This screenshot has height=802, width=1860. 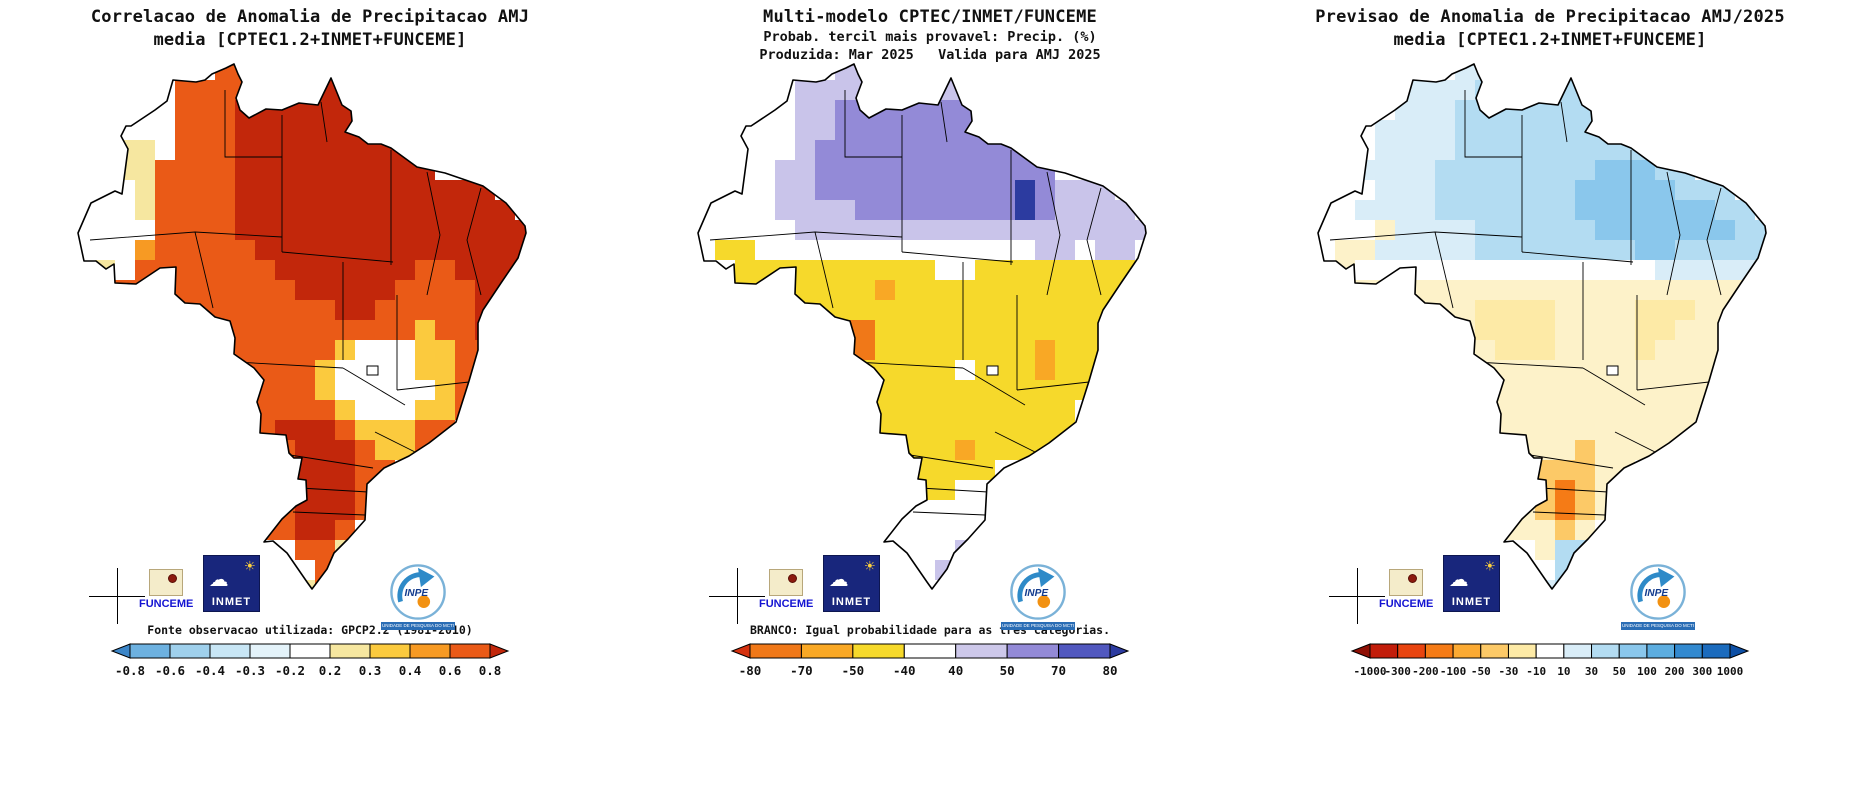 I want to click on cloud-icon: ☁, so click(x=1459, y=575).